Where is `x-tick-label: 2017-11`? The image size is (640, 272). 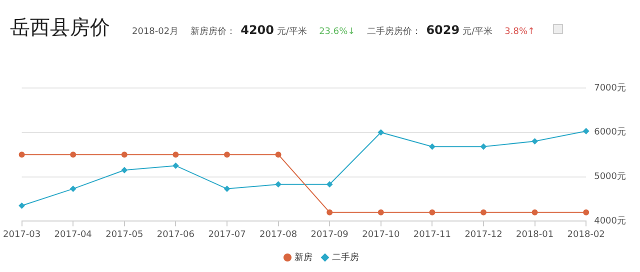
x-tick-label: 2017-11 is located at coordinates (432, 235).